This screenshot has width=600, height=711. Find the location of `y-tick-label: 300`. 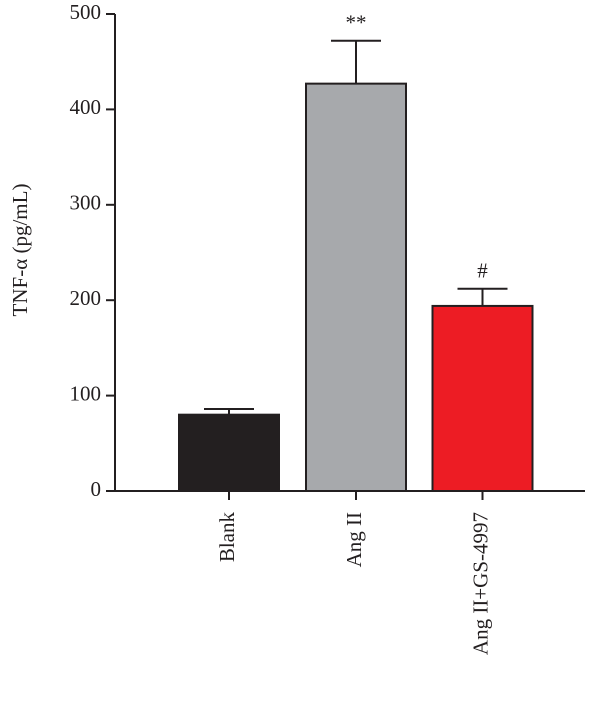

y-tick-label: 300 is located at coordinates (86, 203).